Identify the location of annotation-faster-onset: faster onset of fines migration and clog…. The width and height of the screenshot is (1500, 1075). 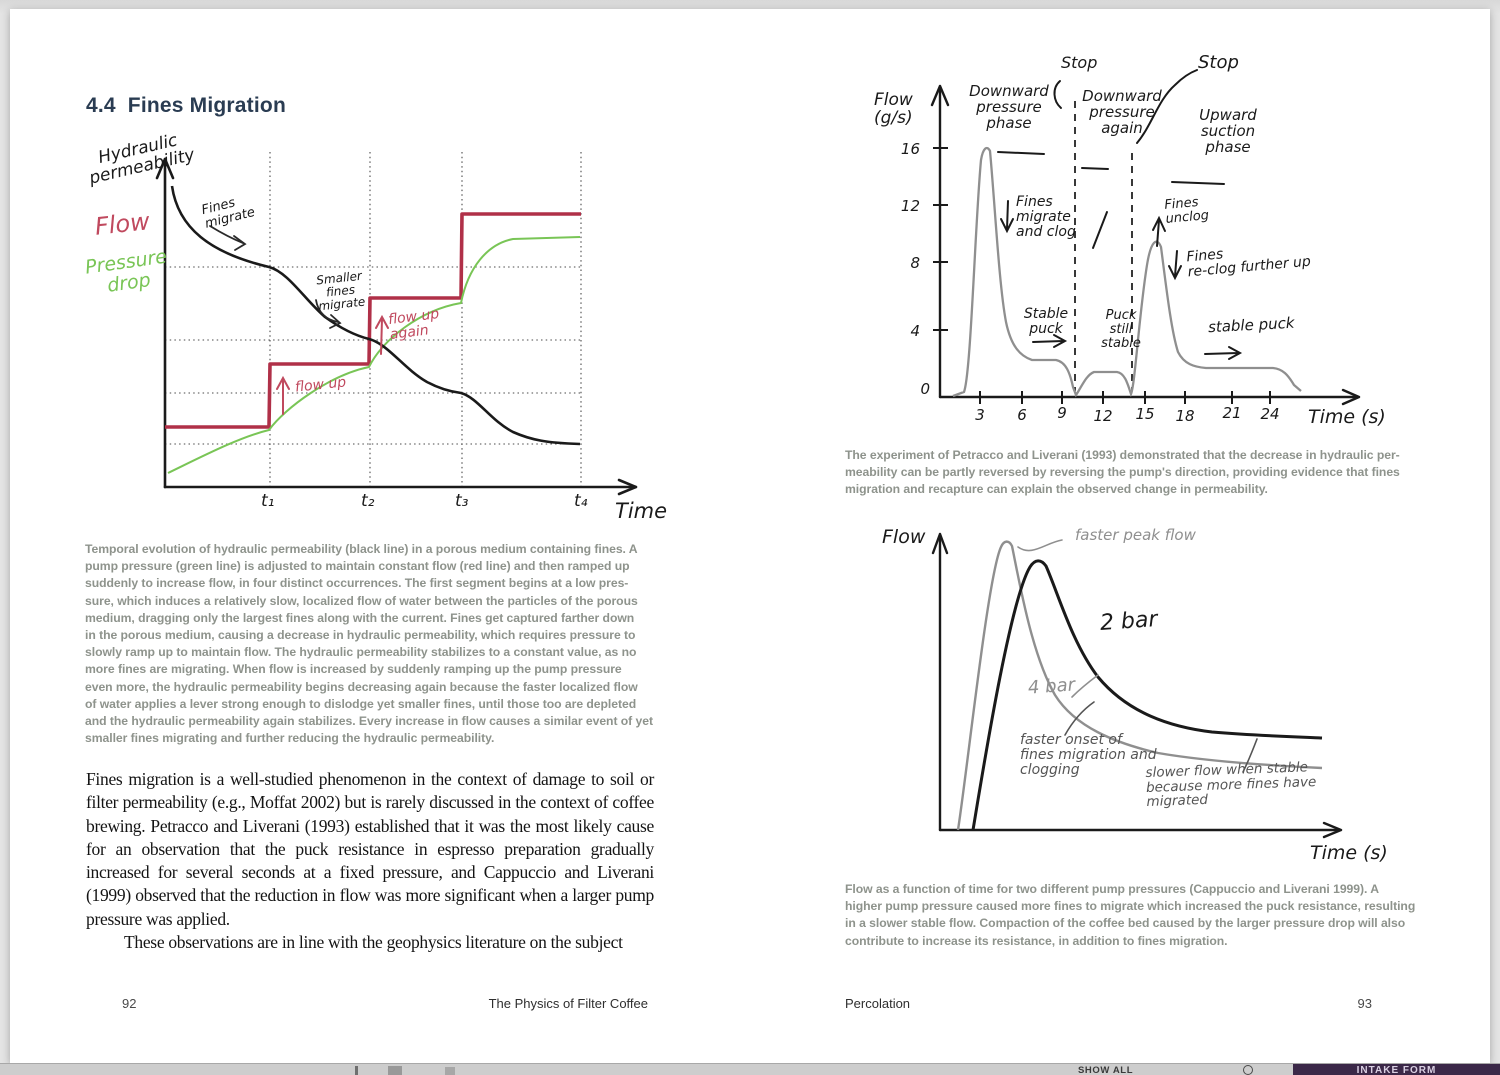
(1088, 755).